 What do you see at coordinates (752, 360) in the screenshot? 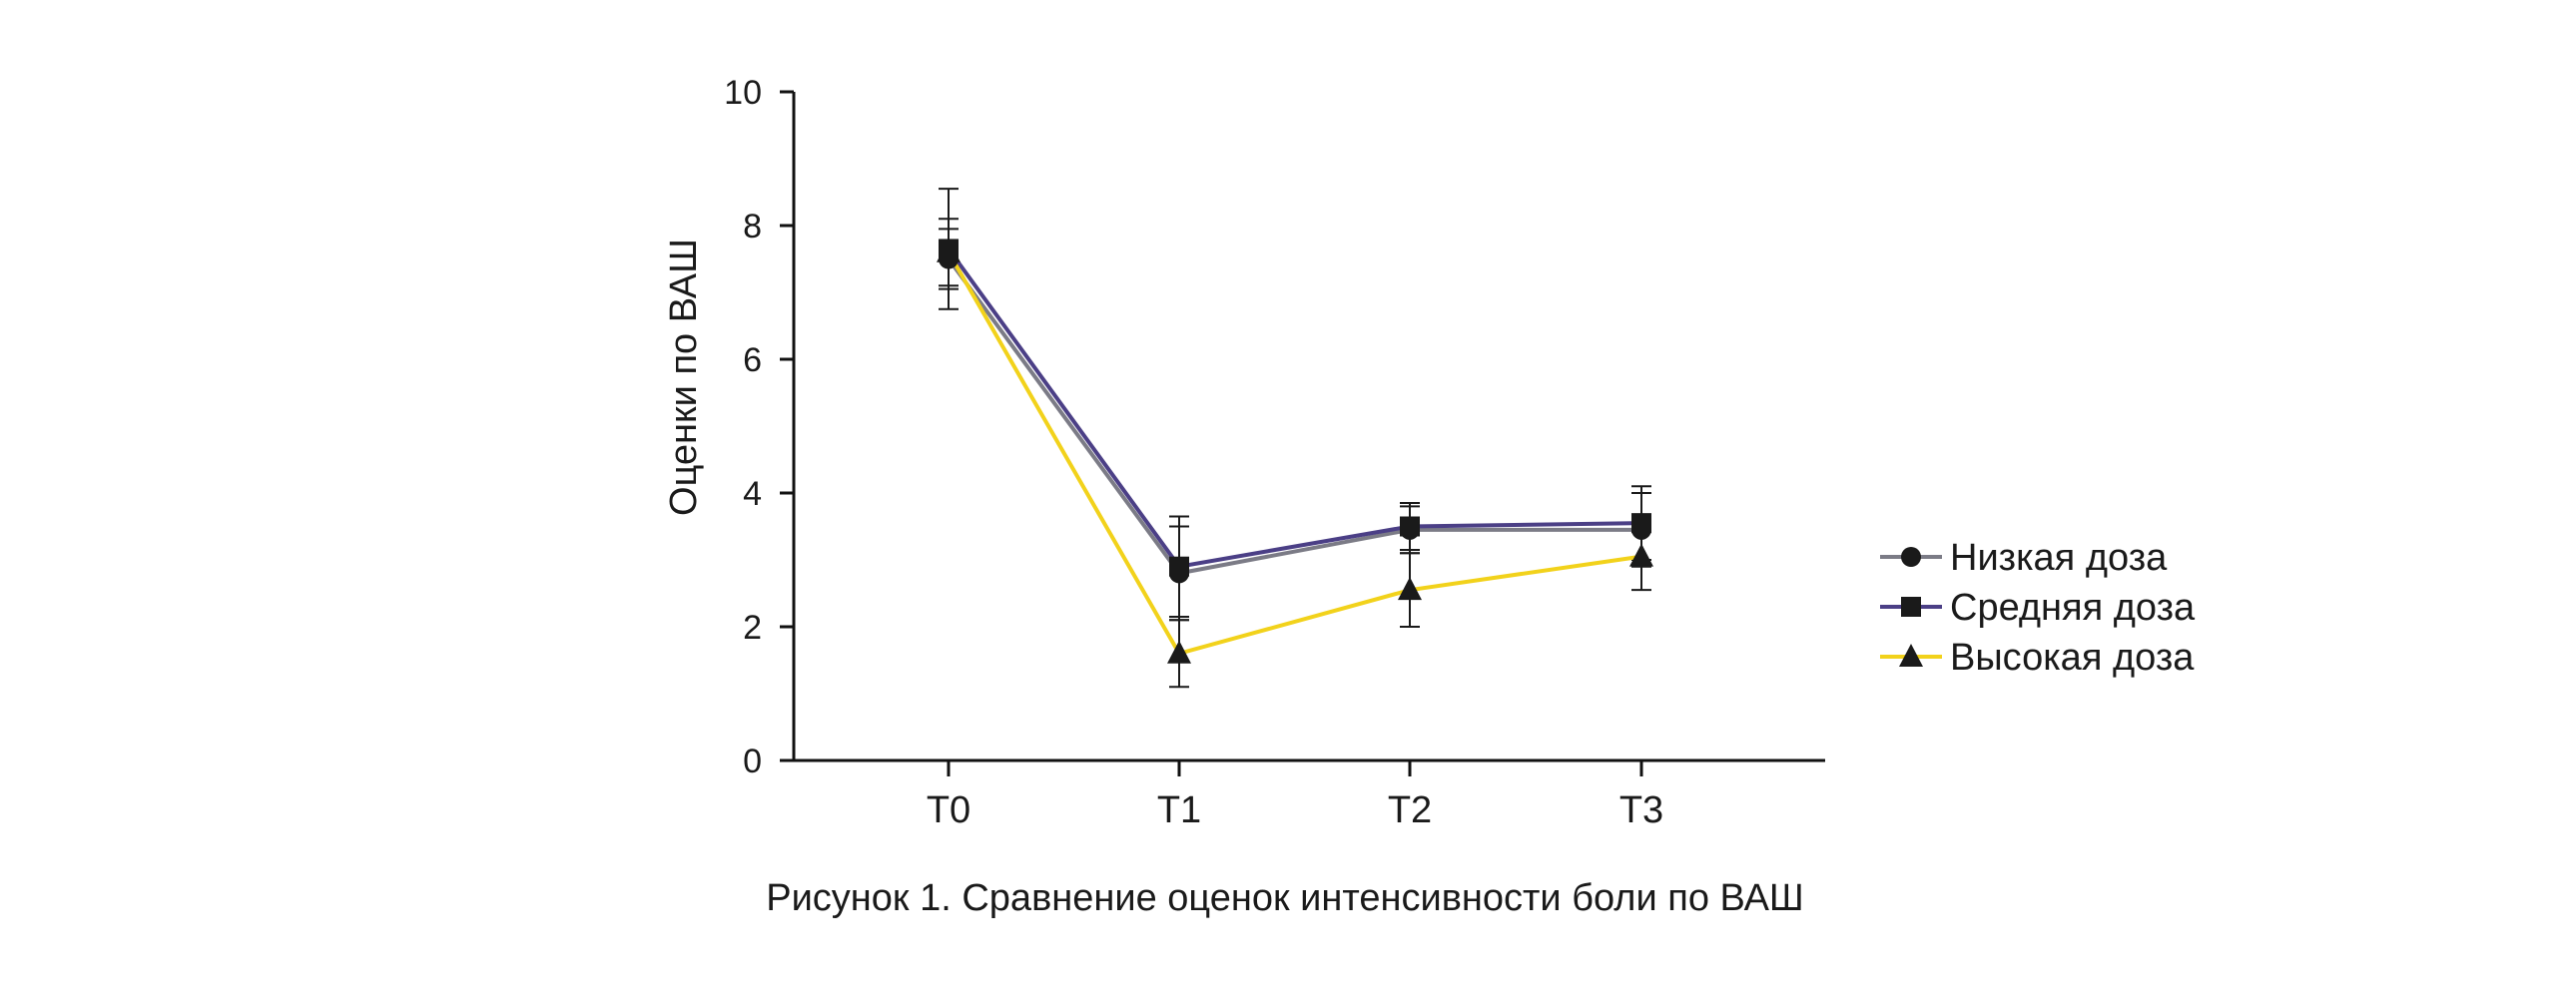
I see `y-tick-label: 6` at bounding box center [752, 360].